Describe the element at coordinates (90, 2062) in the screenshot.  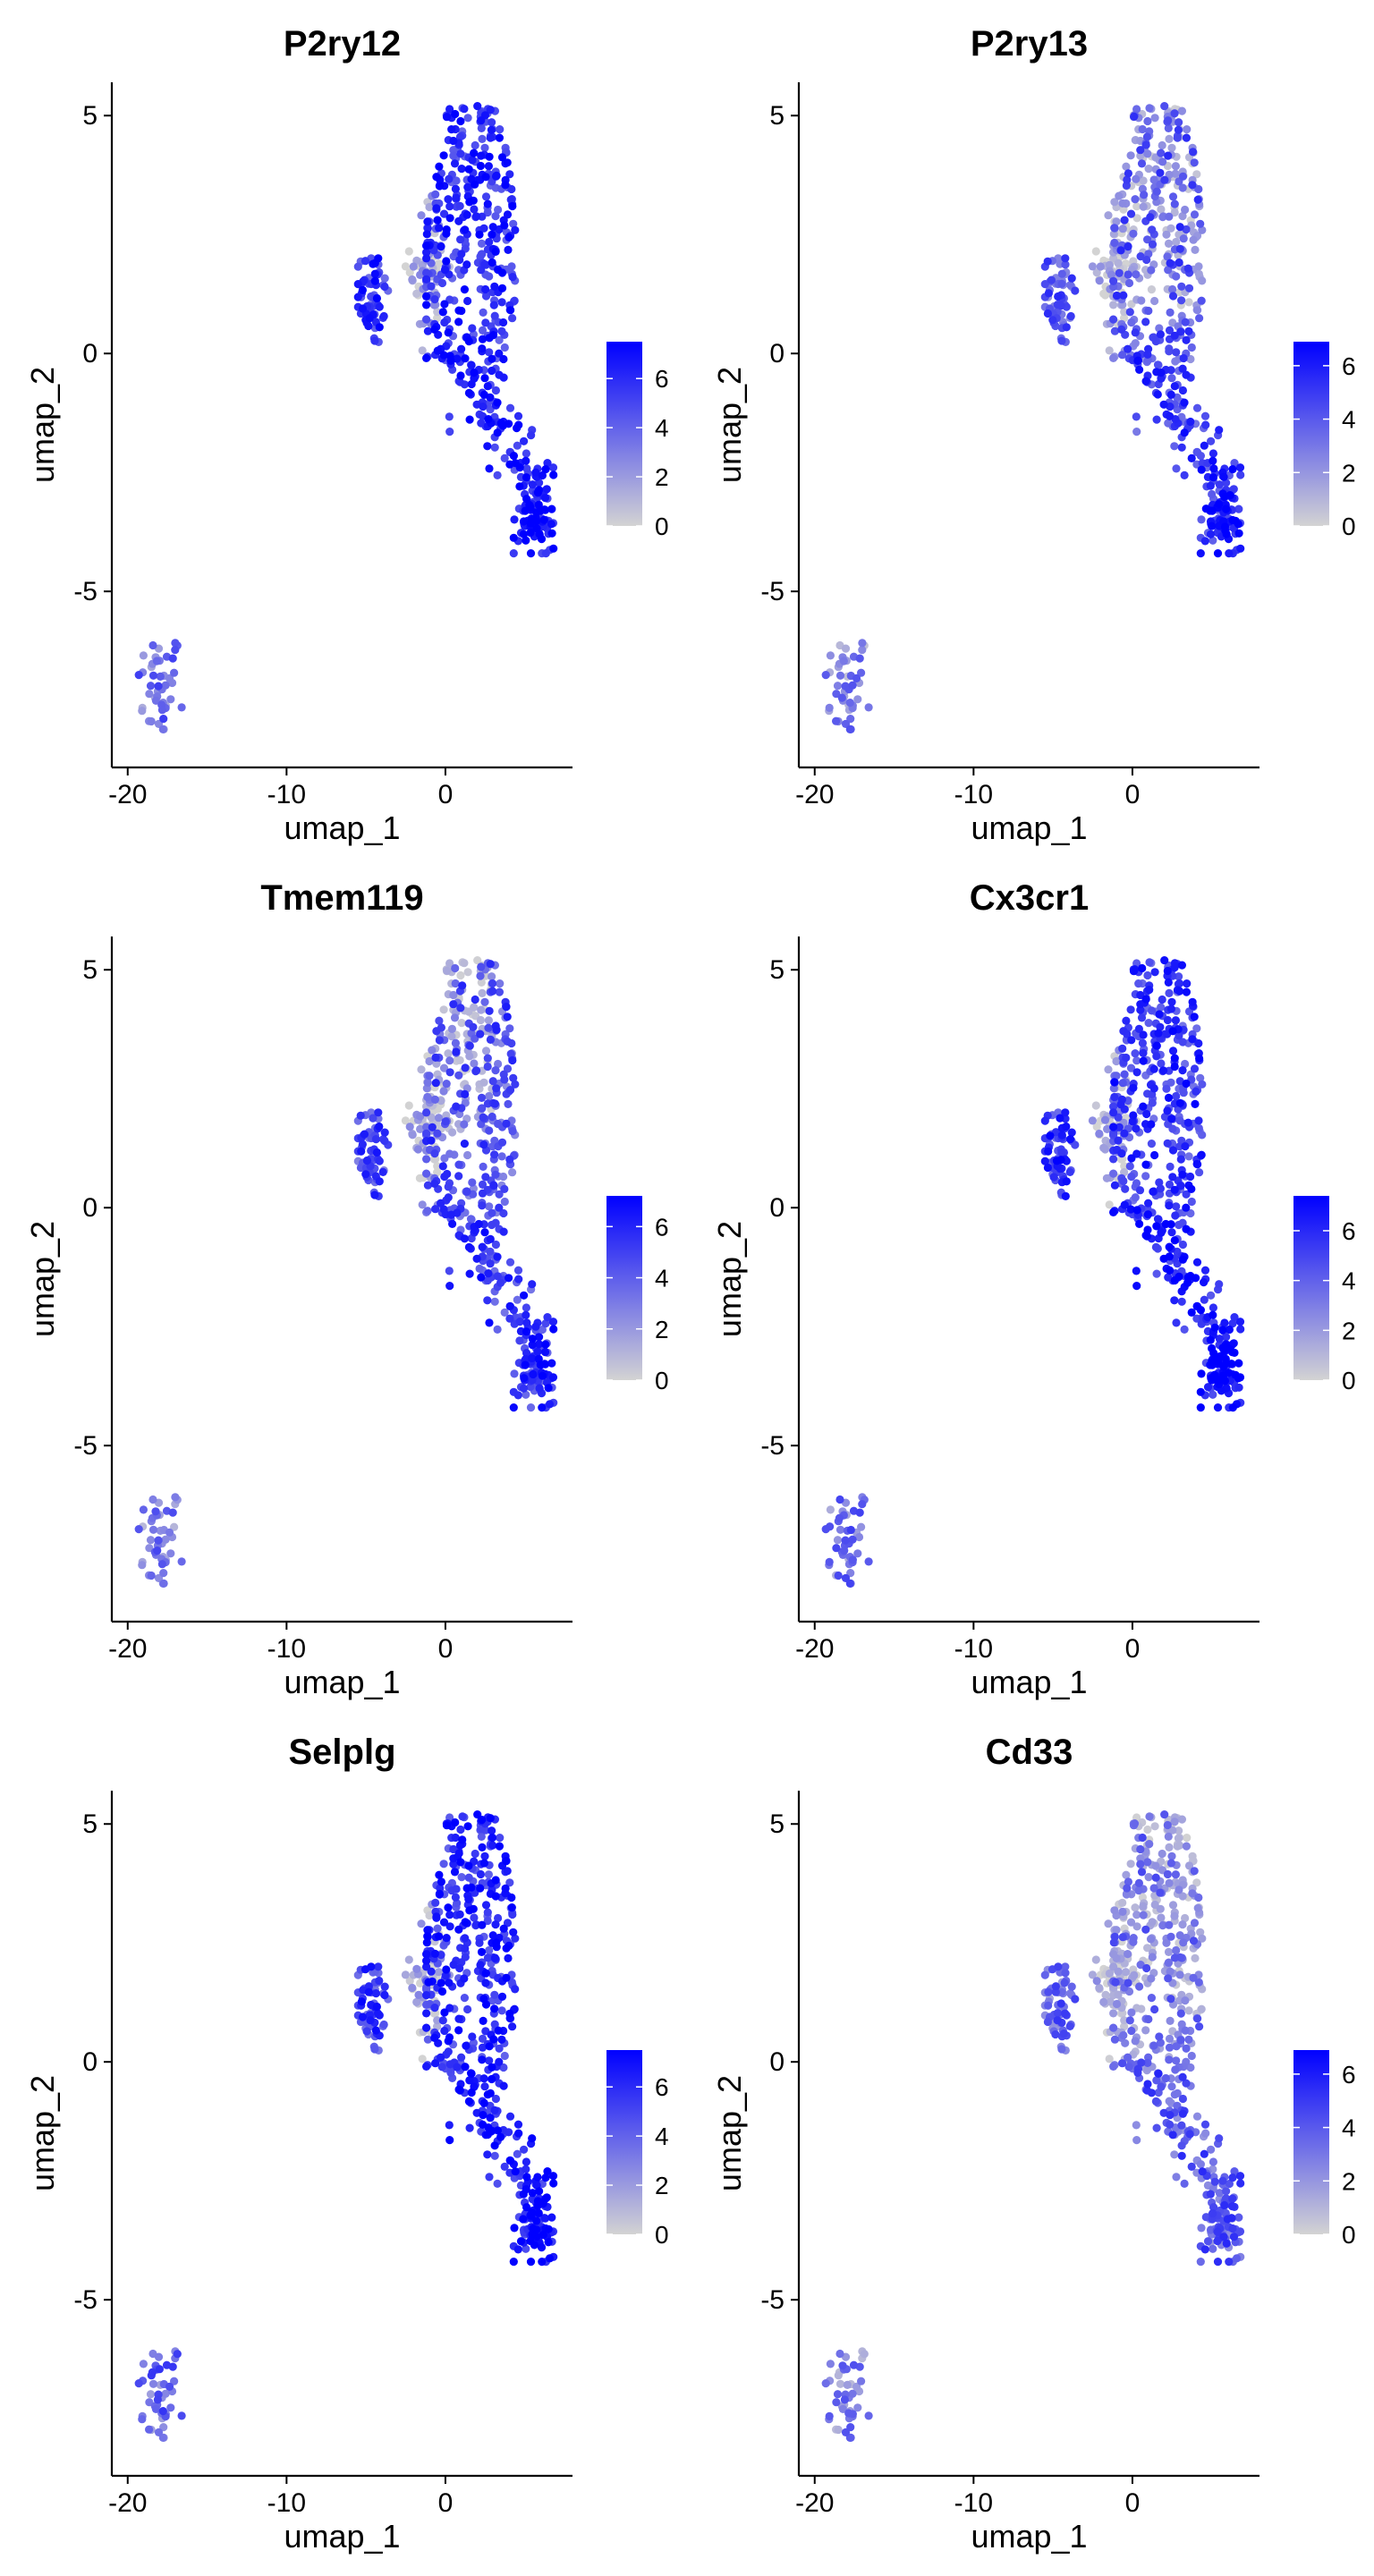
I see `y-tick-label: 0` at that location.